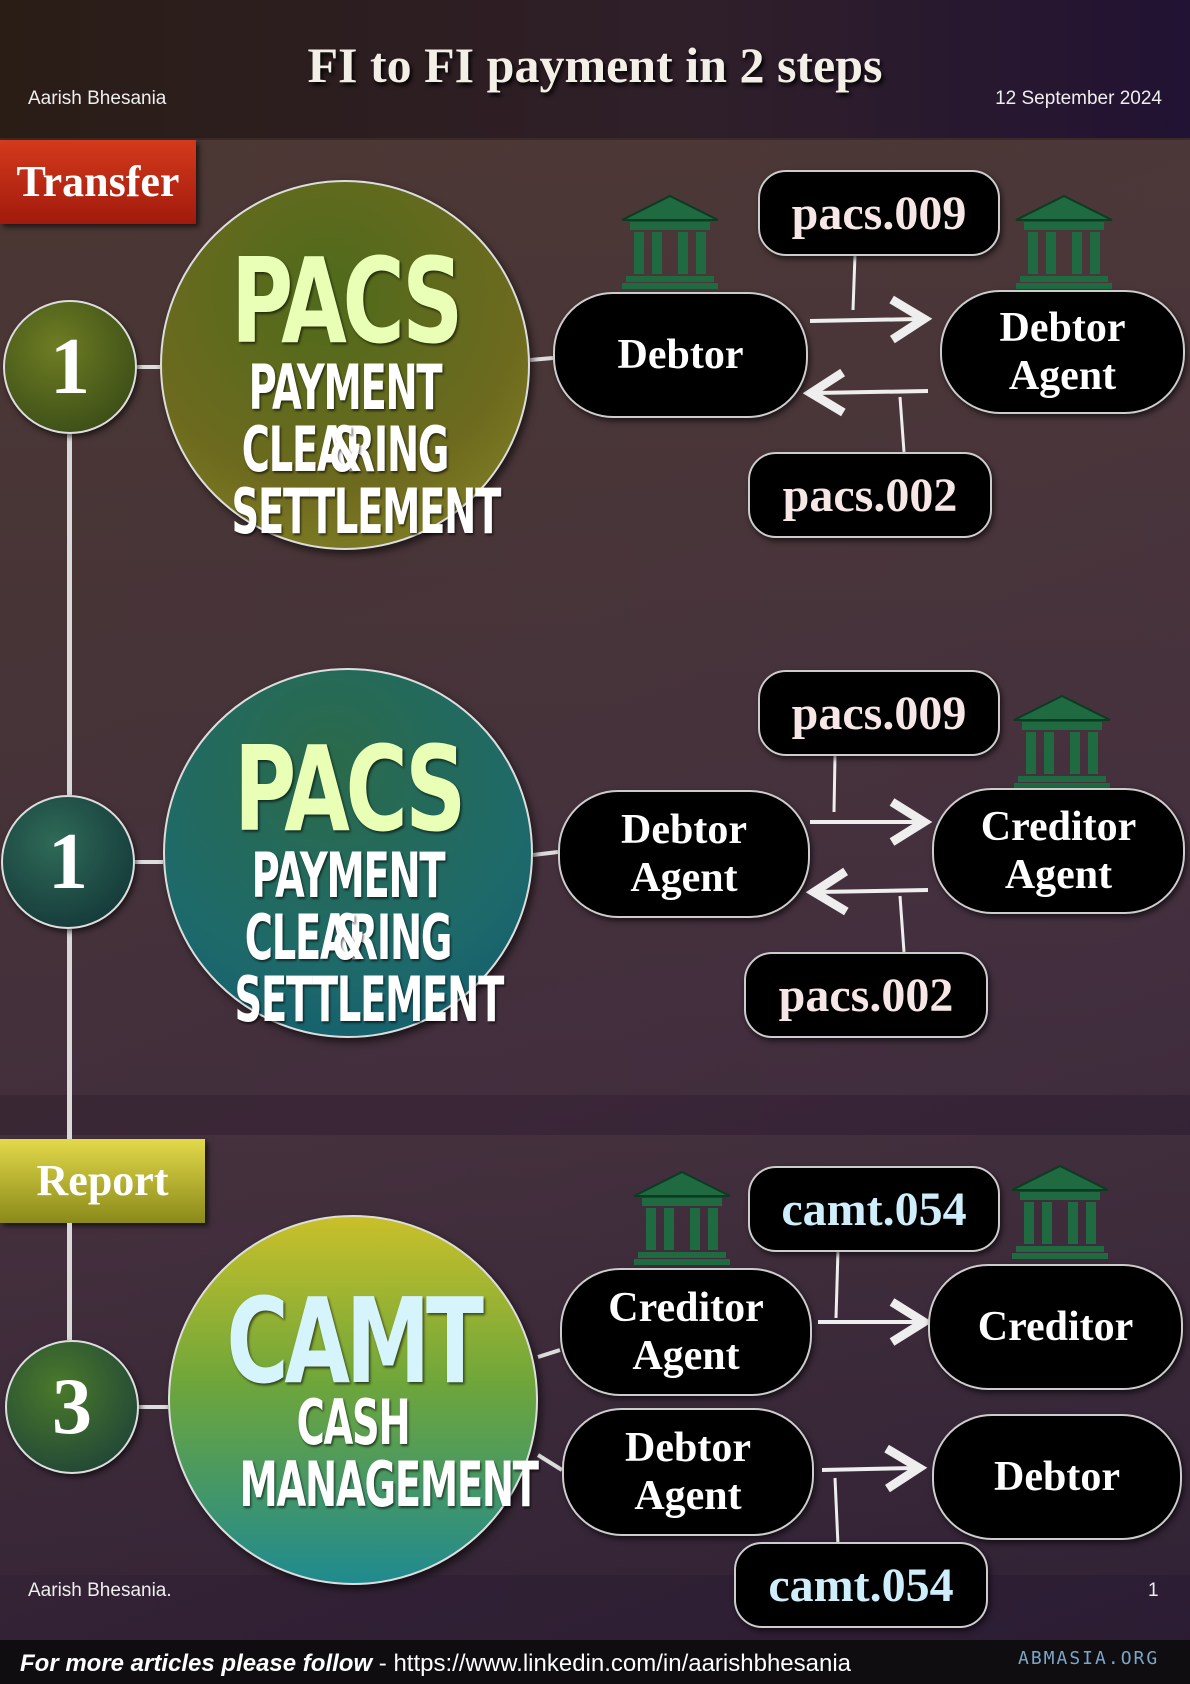 The image size is (1190, 1684). I want to click on party-creditor: Creditor, so click(1055, 1327).